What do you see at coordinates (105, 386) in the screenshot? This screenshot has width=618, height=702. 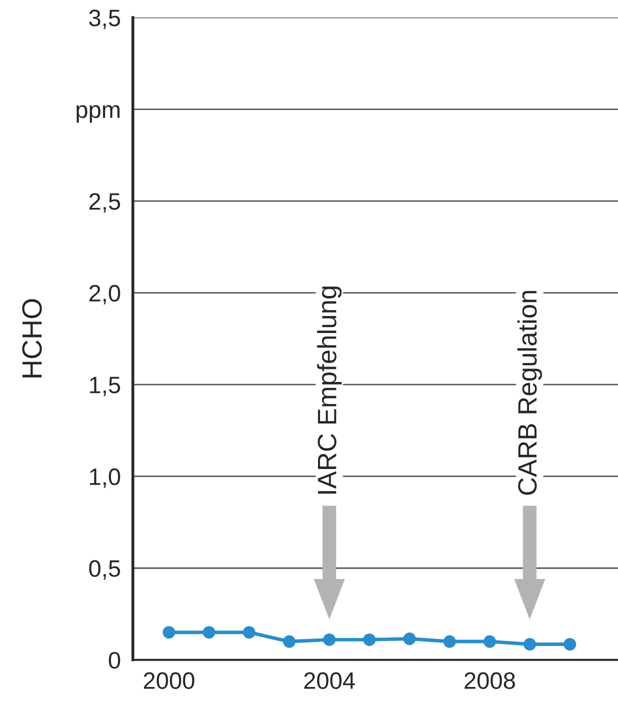 I see `y-tick-label: 1,5` at bounding box center [105, 386].